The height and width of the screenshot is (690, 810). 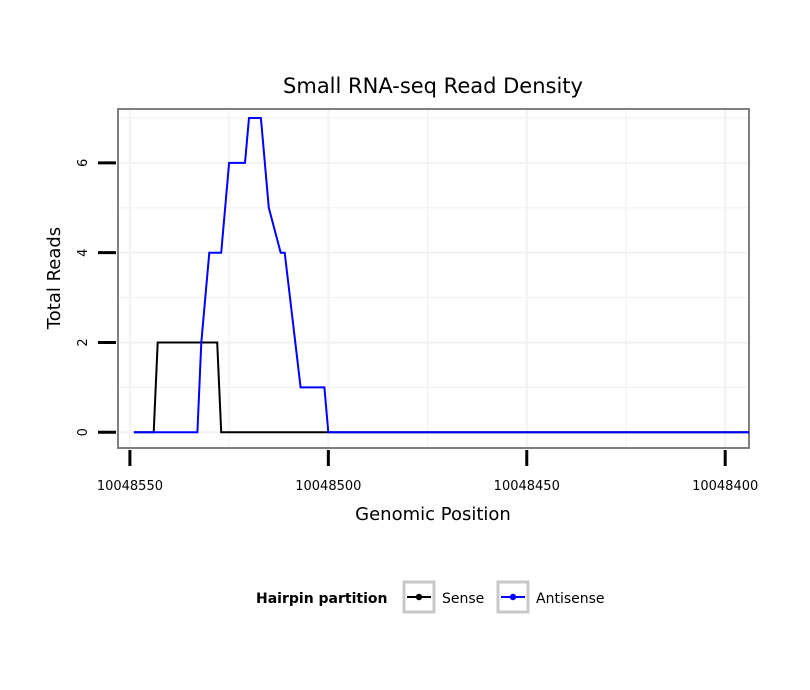 What do you see at coordinates (433, 86) in the screenshot?
I see `chart-title: Small RNA-seq Read Density` at bounding box center [433, 86].